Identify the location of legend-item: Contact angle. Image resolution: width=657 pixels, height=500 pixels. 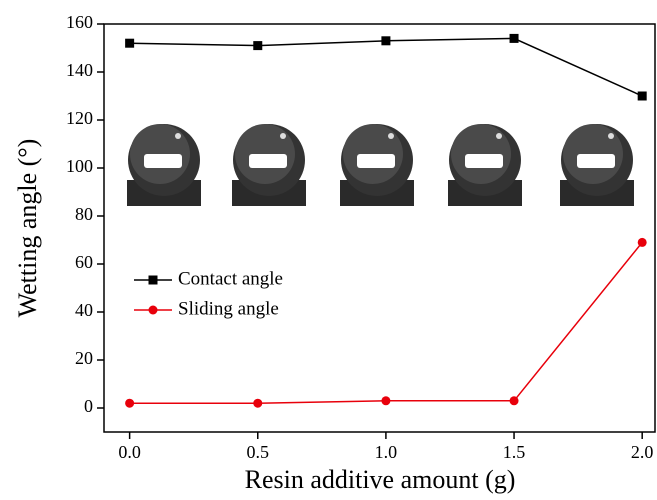
(208, 278).